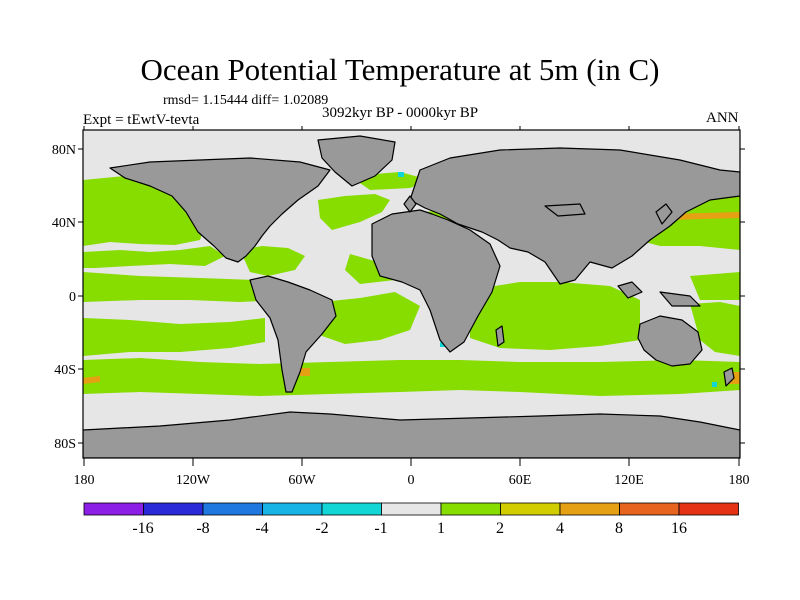  Describe the element at coordinates (174, 337) in the screenshot. I see `region-south-pacific` at that location.